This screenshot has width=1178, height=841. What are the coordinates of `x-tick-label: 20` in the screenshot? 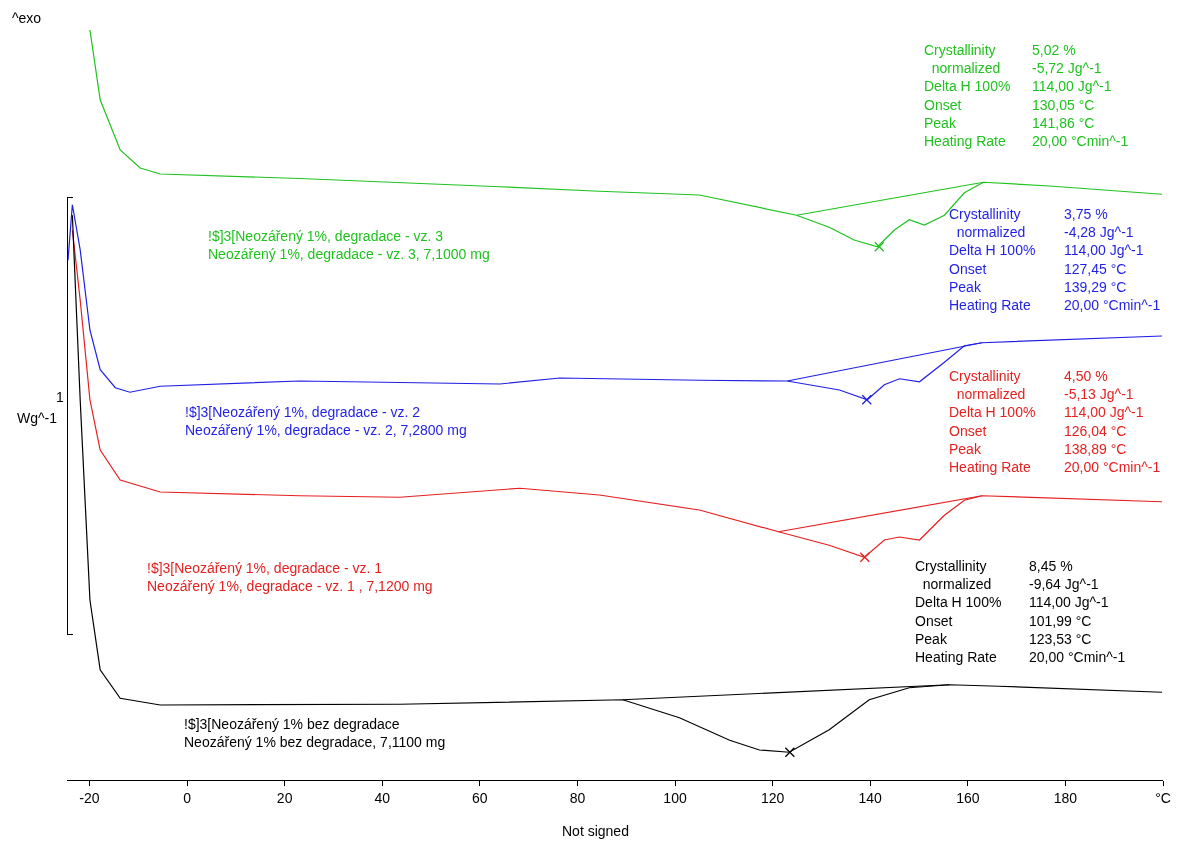 It's located at (284, 797).